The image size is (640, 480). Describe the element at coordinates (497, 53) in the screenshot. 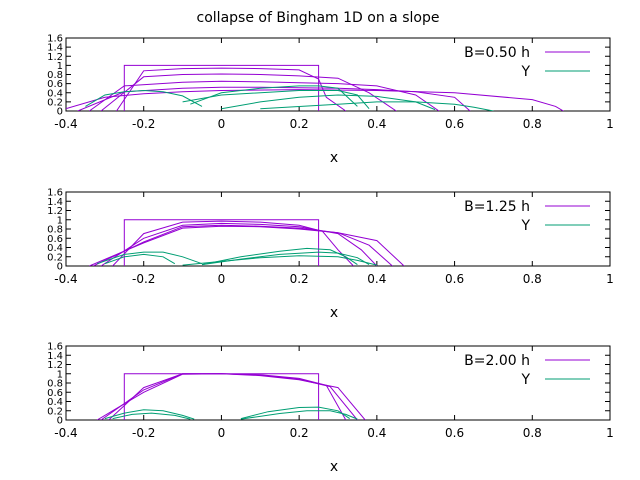

I see `legend-label-h: B=0.50 h` at that location.